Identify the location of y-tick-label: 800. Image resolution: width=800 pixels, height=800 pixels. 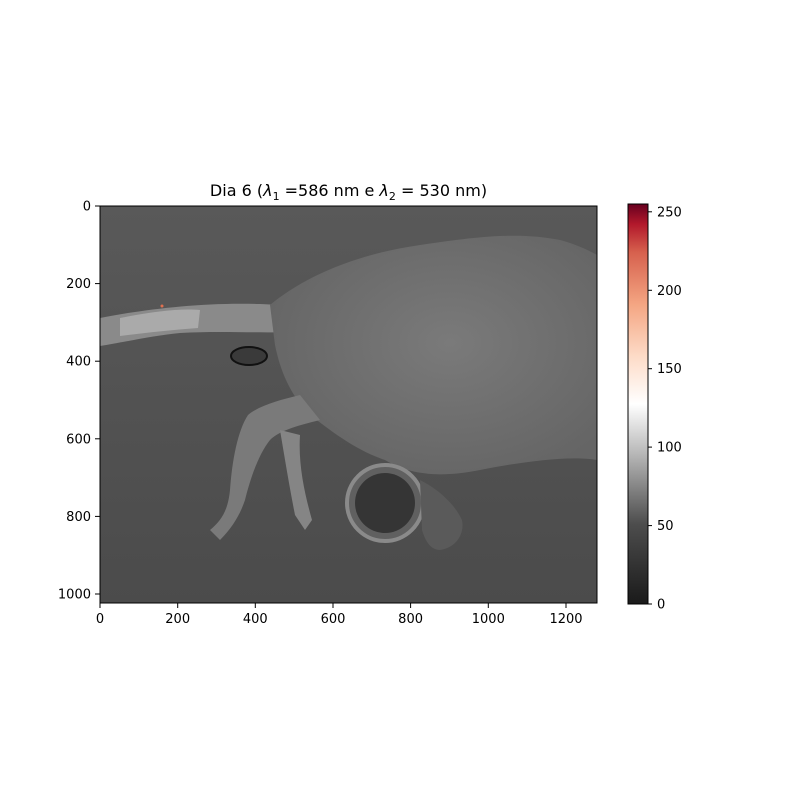
(78, 517).